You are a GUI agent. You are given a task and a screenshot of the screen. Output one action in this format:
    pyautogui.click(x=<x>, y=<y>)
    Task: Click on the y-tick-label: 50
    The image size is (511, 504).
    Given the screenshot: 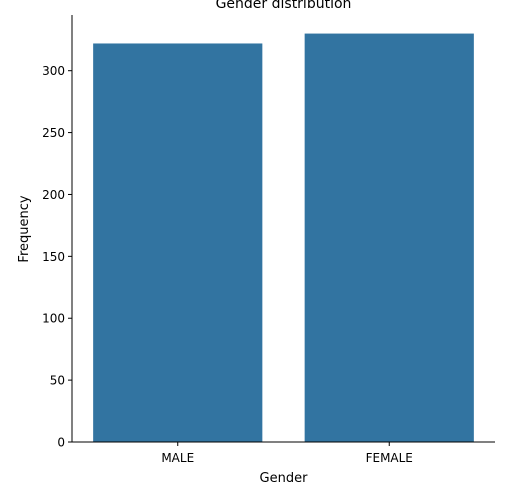 What is the action you would take?
    pyautogui.click(x=57, y=381)
    